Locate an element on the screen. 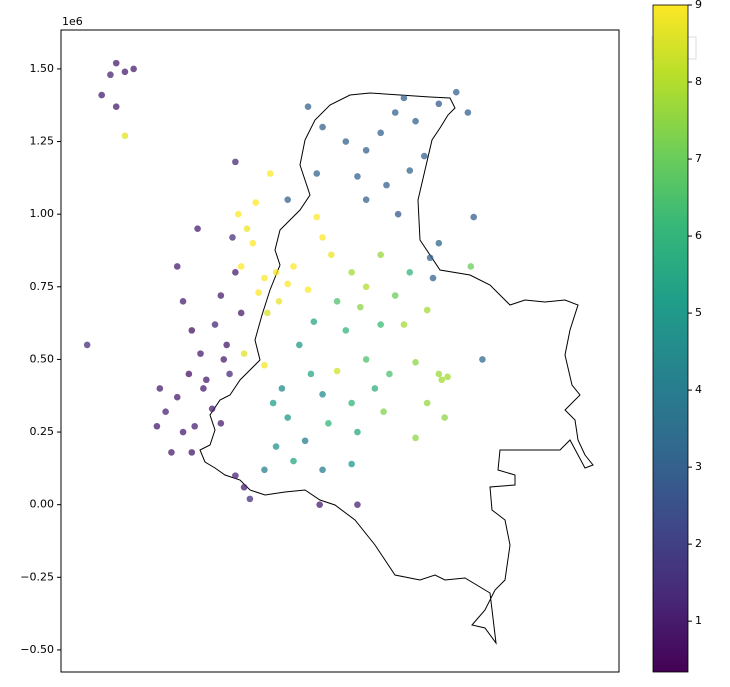 This screenshot has width=730, height=687. colorbar-tick-label: 9 is located at coordinates (698, 5).